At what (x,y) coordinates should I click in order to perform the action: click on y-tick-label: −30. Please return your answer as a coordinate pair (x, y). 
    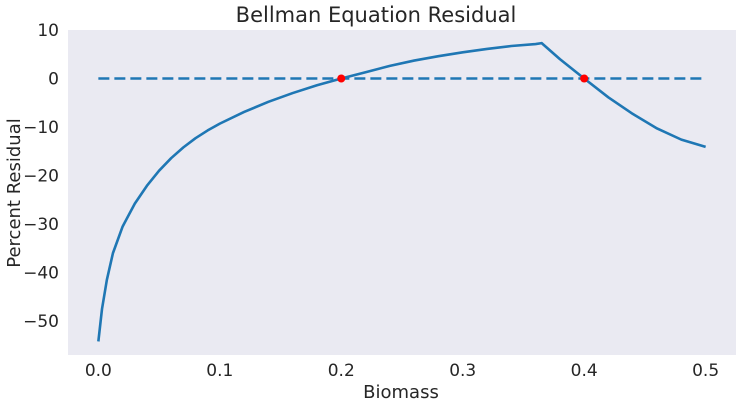
    Looking at the image, I should click on (41, 225).